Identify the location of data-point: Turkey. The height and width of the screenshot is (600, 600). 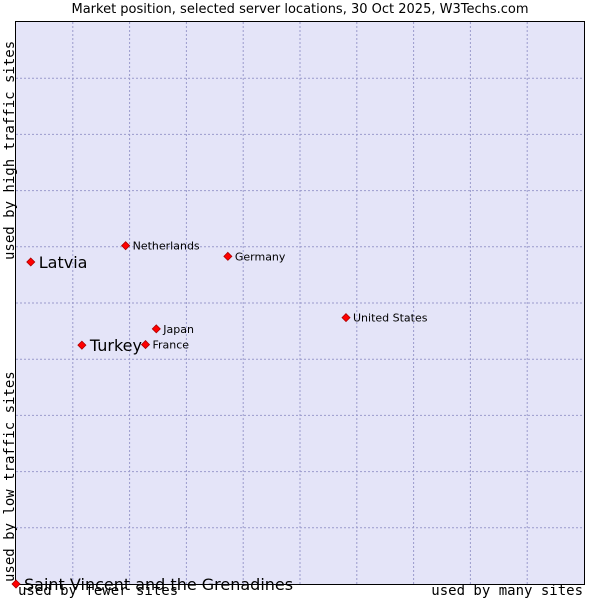
(109, 345).